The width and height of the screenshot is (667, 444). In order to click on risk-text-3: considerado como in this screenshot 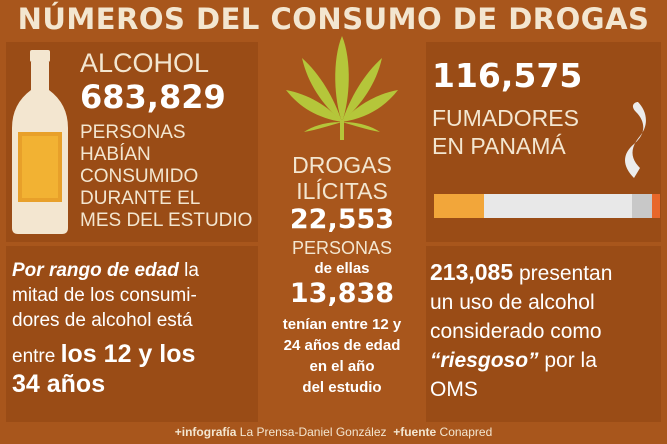, I will do `click(516, 331)`.